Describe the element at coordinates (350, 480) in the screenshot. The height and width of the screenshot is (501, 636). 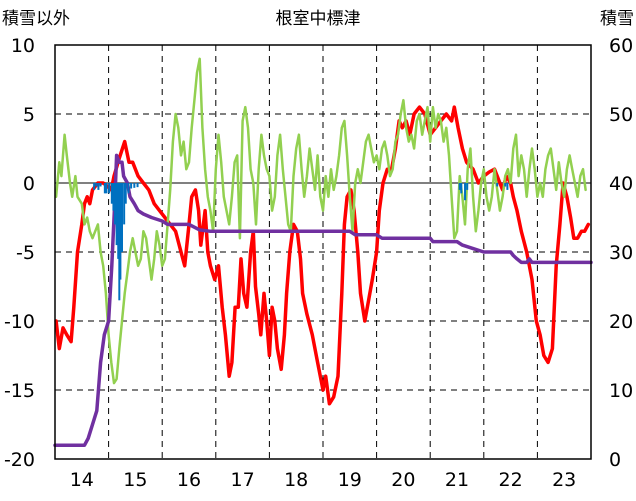
I see `x-tick-label: 19` at that location.